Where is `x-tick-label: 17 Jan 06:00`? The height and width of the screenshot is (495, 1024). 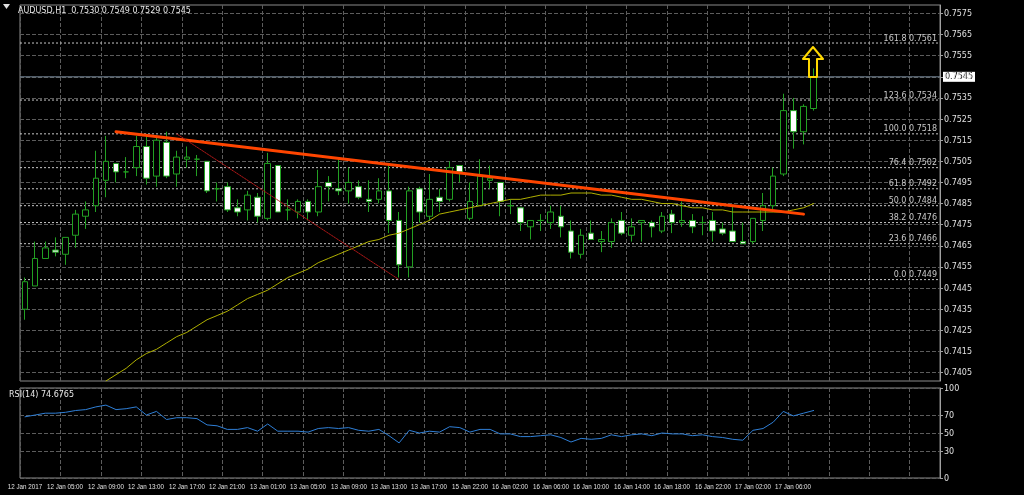
x-tick-label: 17 Jan 06:00 is located at coordinates (793, 486).